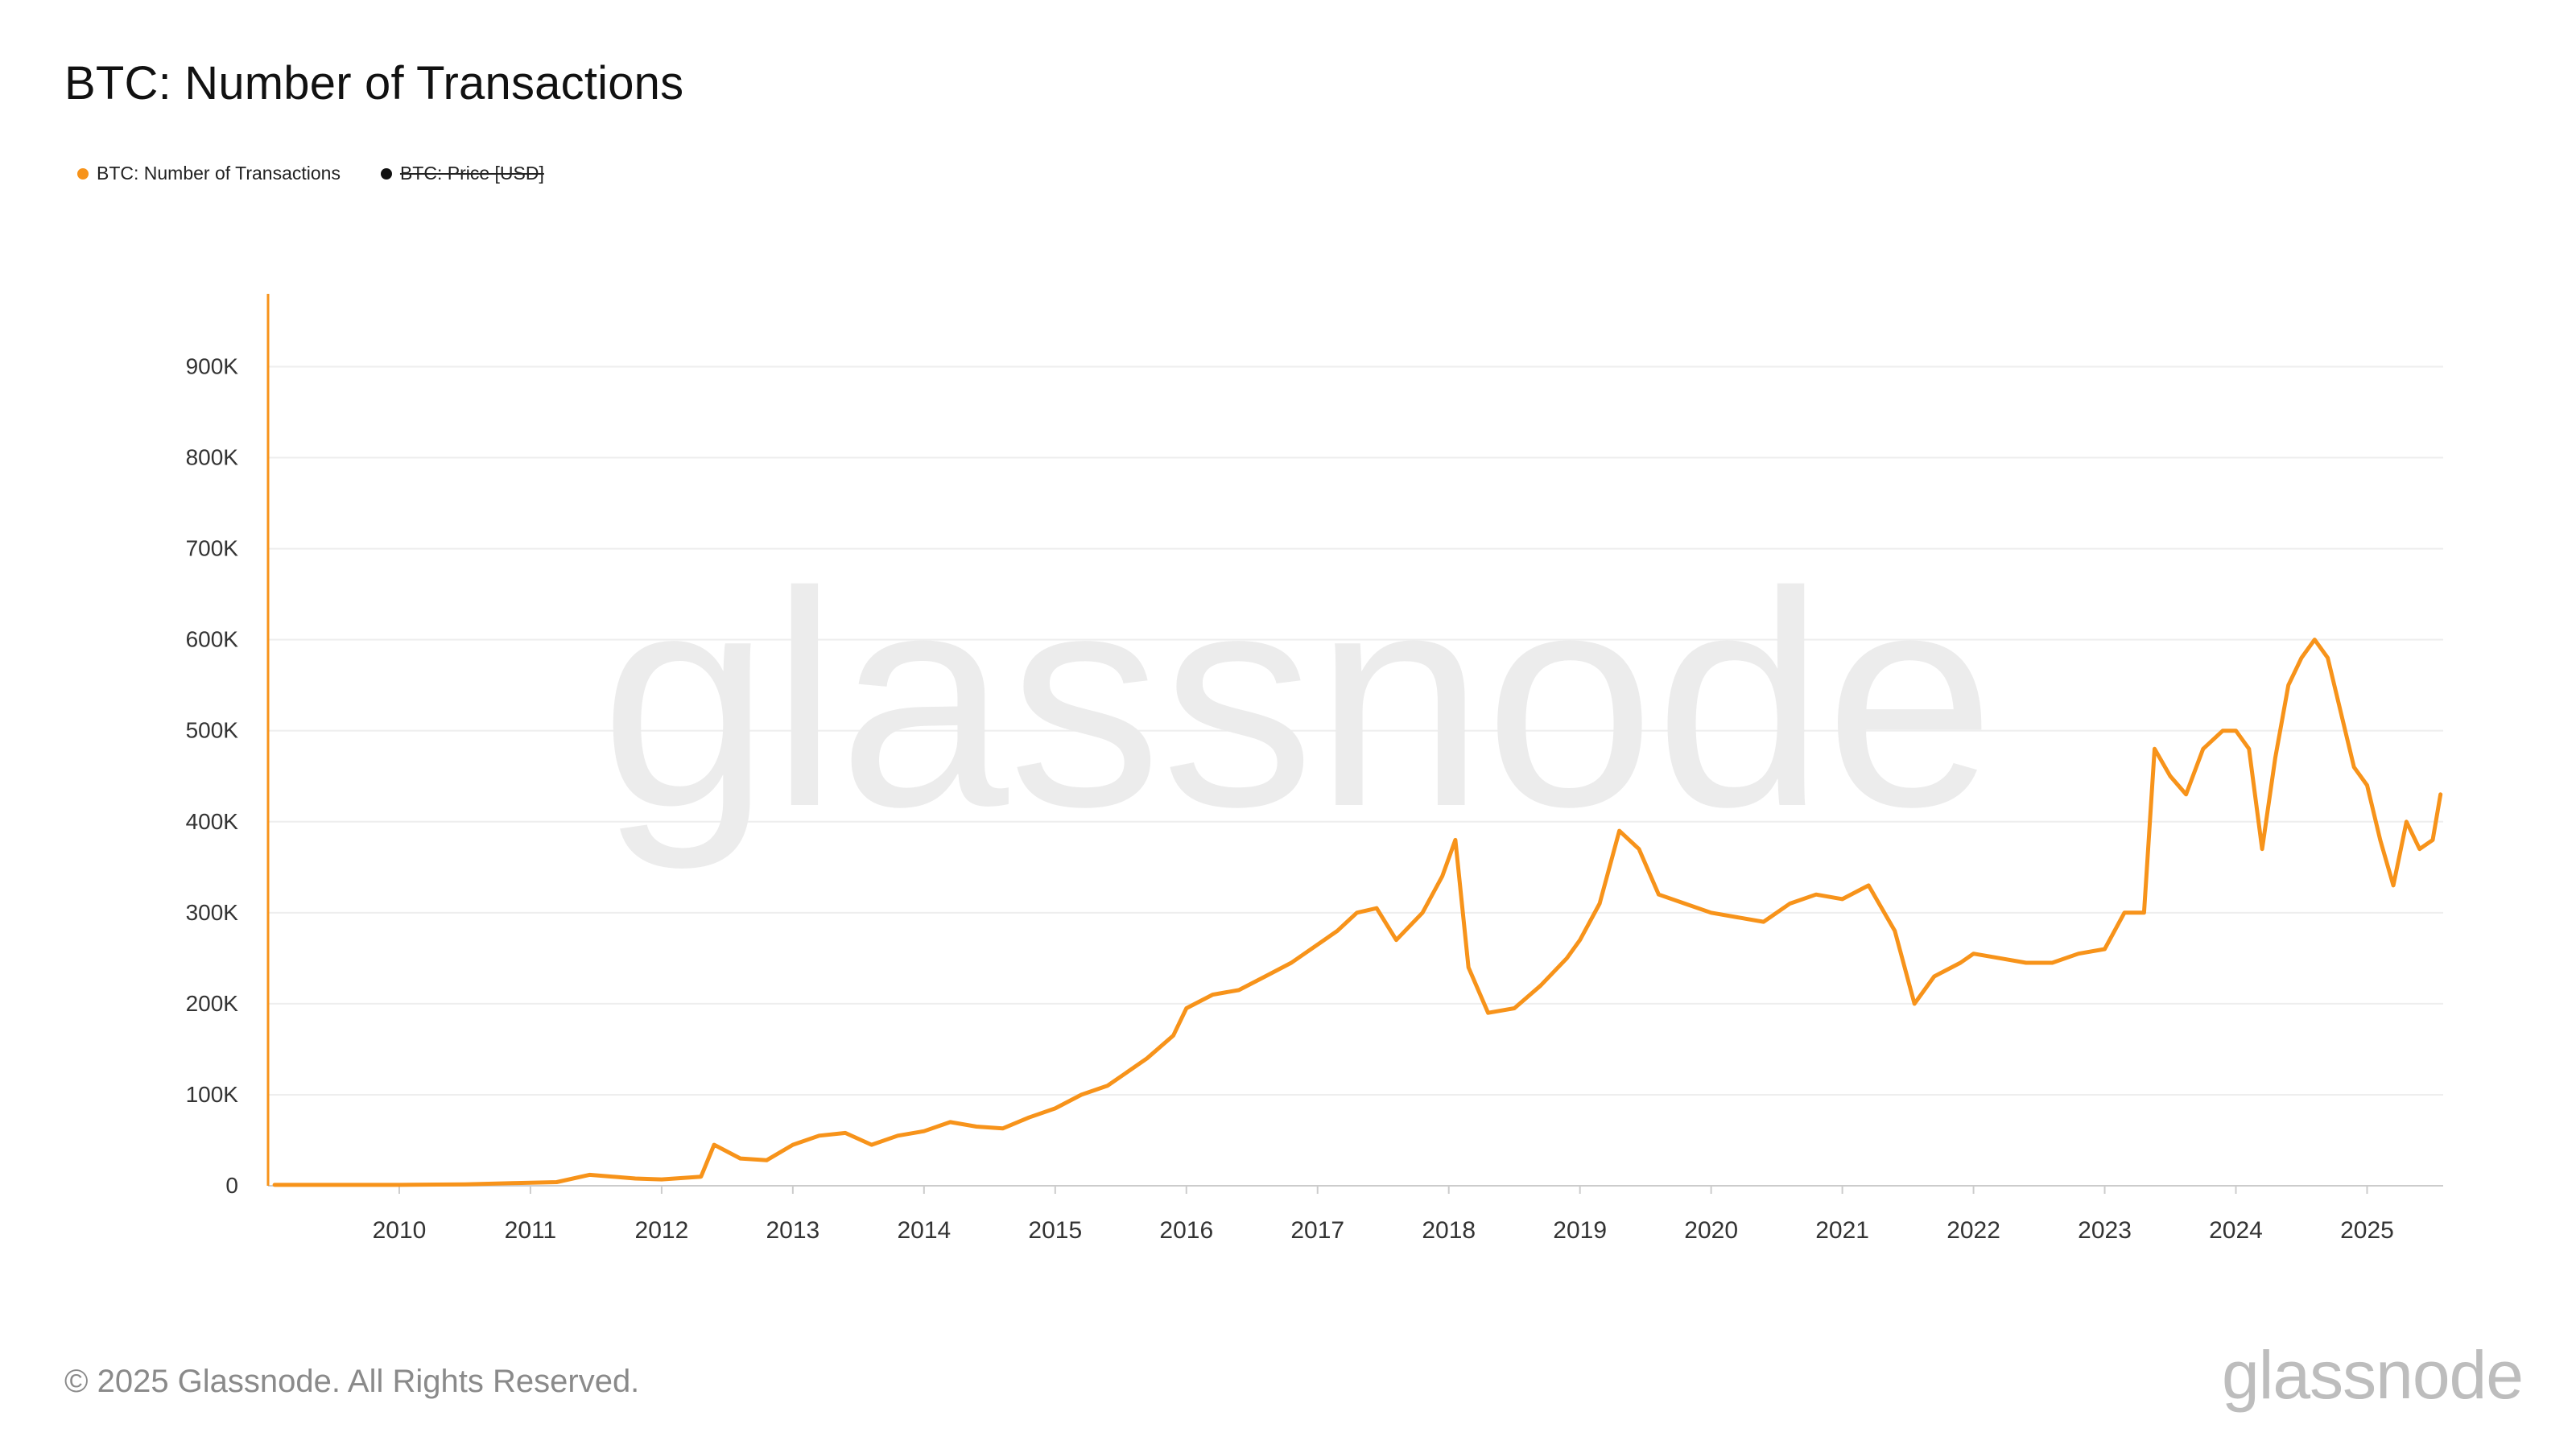 This screenshot has width=2576, height=1449. I want to click on y-tick-label: 100K, so click(212, 1094).